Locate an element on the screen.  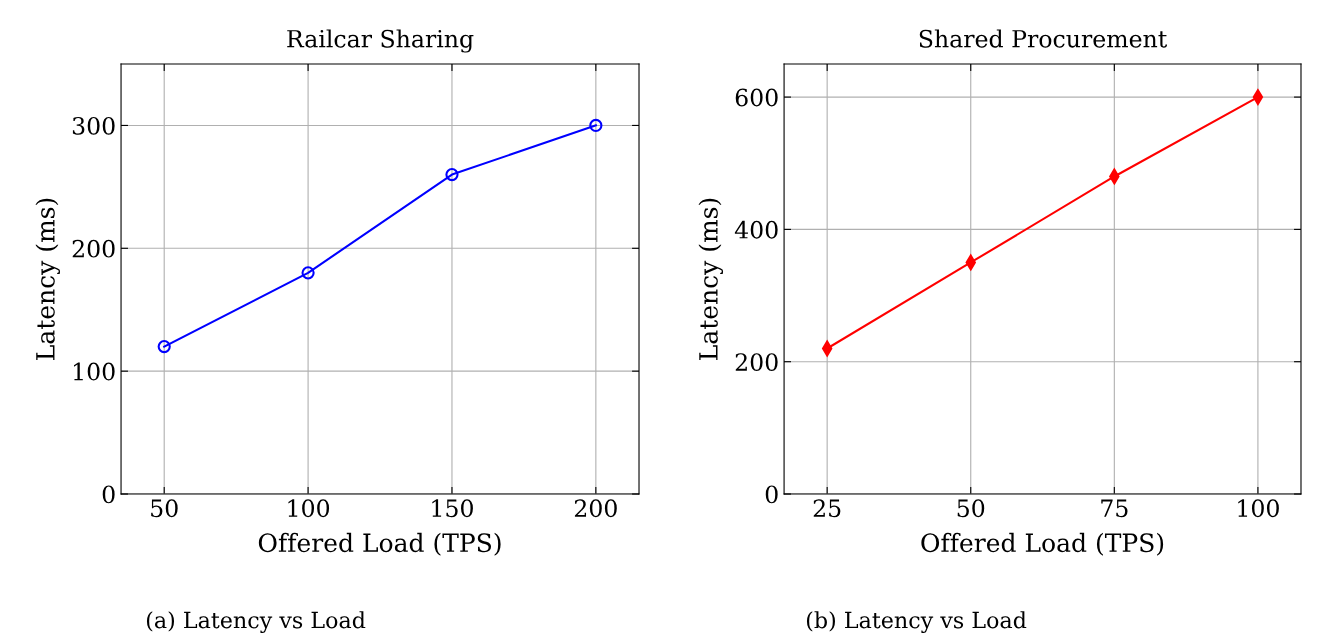
x-tick-label: 150 is located at coordinates (452, 508).